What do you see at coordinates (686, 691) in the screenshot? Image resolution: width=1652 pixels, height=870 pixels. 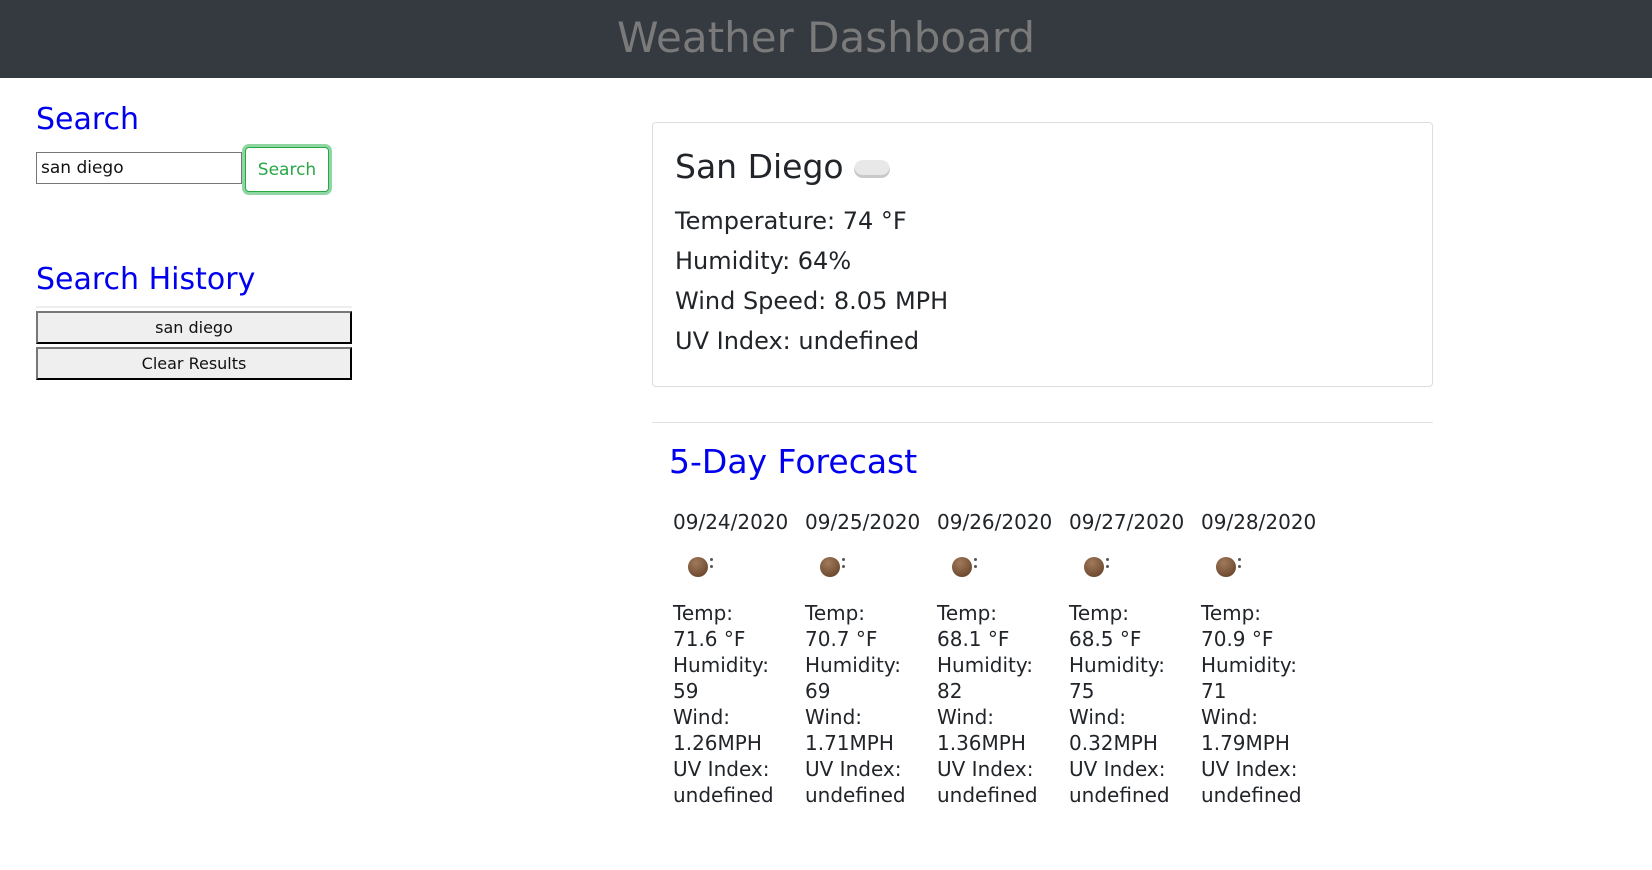 I see `forecast-hum: 59` at bounding box center [686, 691].